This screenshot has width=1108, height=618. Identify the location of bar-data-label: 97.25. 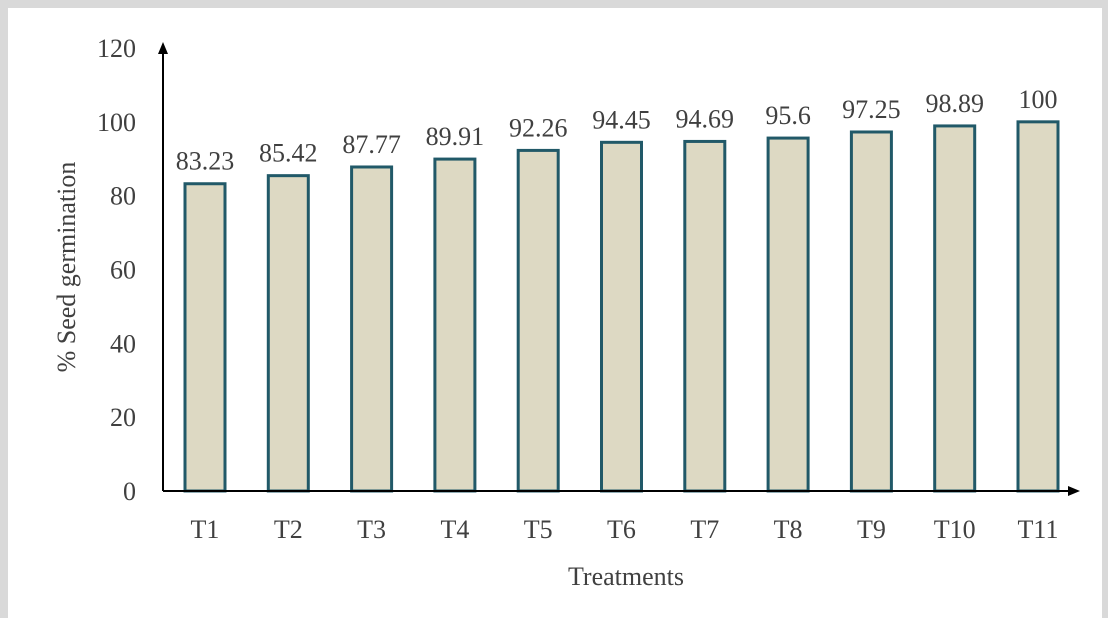
(871, 109).